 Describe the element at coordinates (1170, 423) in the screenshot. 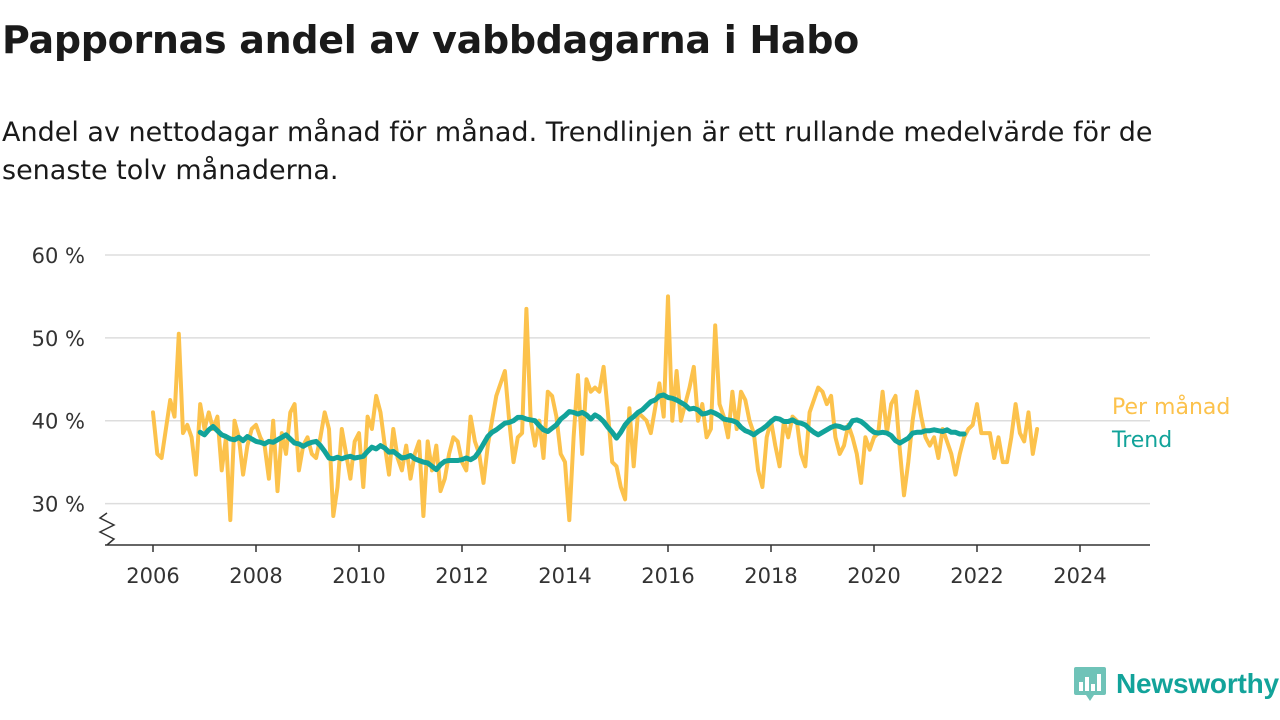

I see `series-labels: Per månad Trend` at that location.